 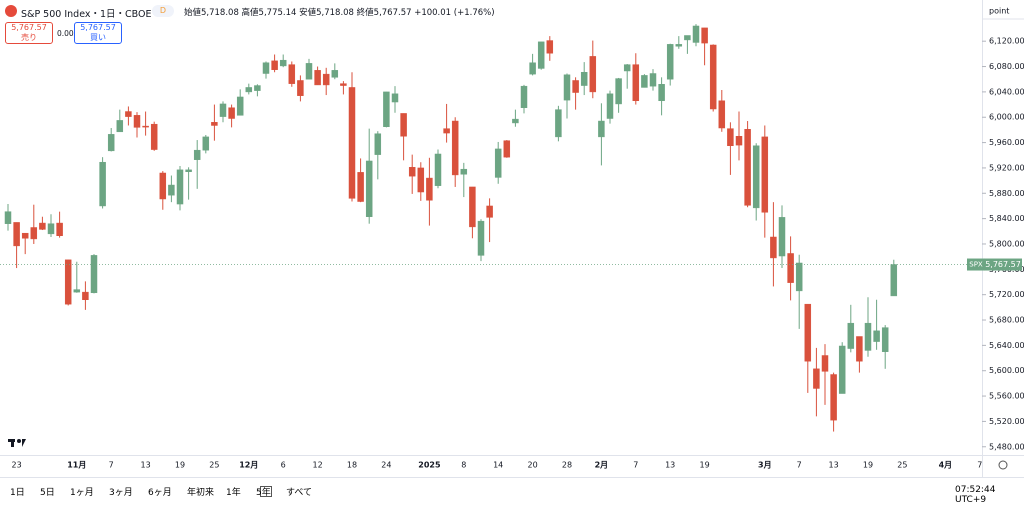 What do you see at coordinates (463, 465) in the screenshot?
I see `x-tick-label: 8` at bounding box center [463, 465].